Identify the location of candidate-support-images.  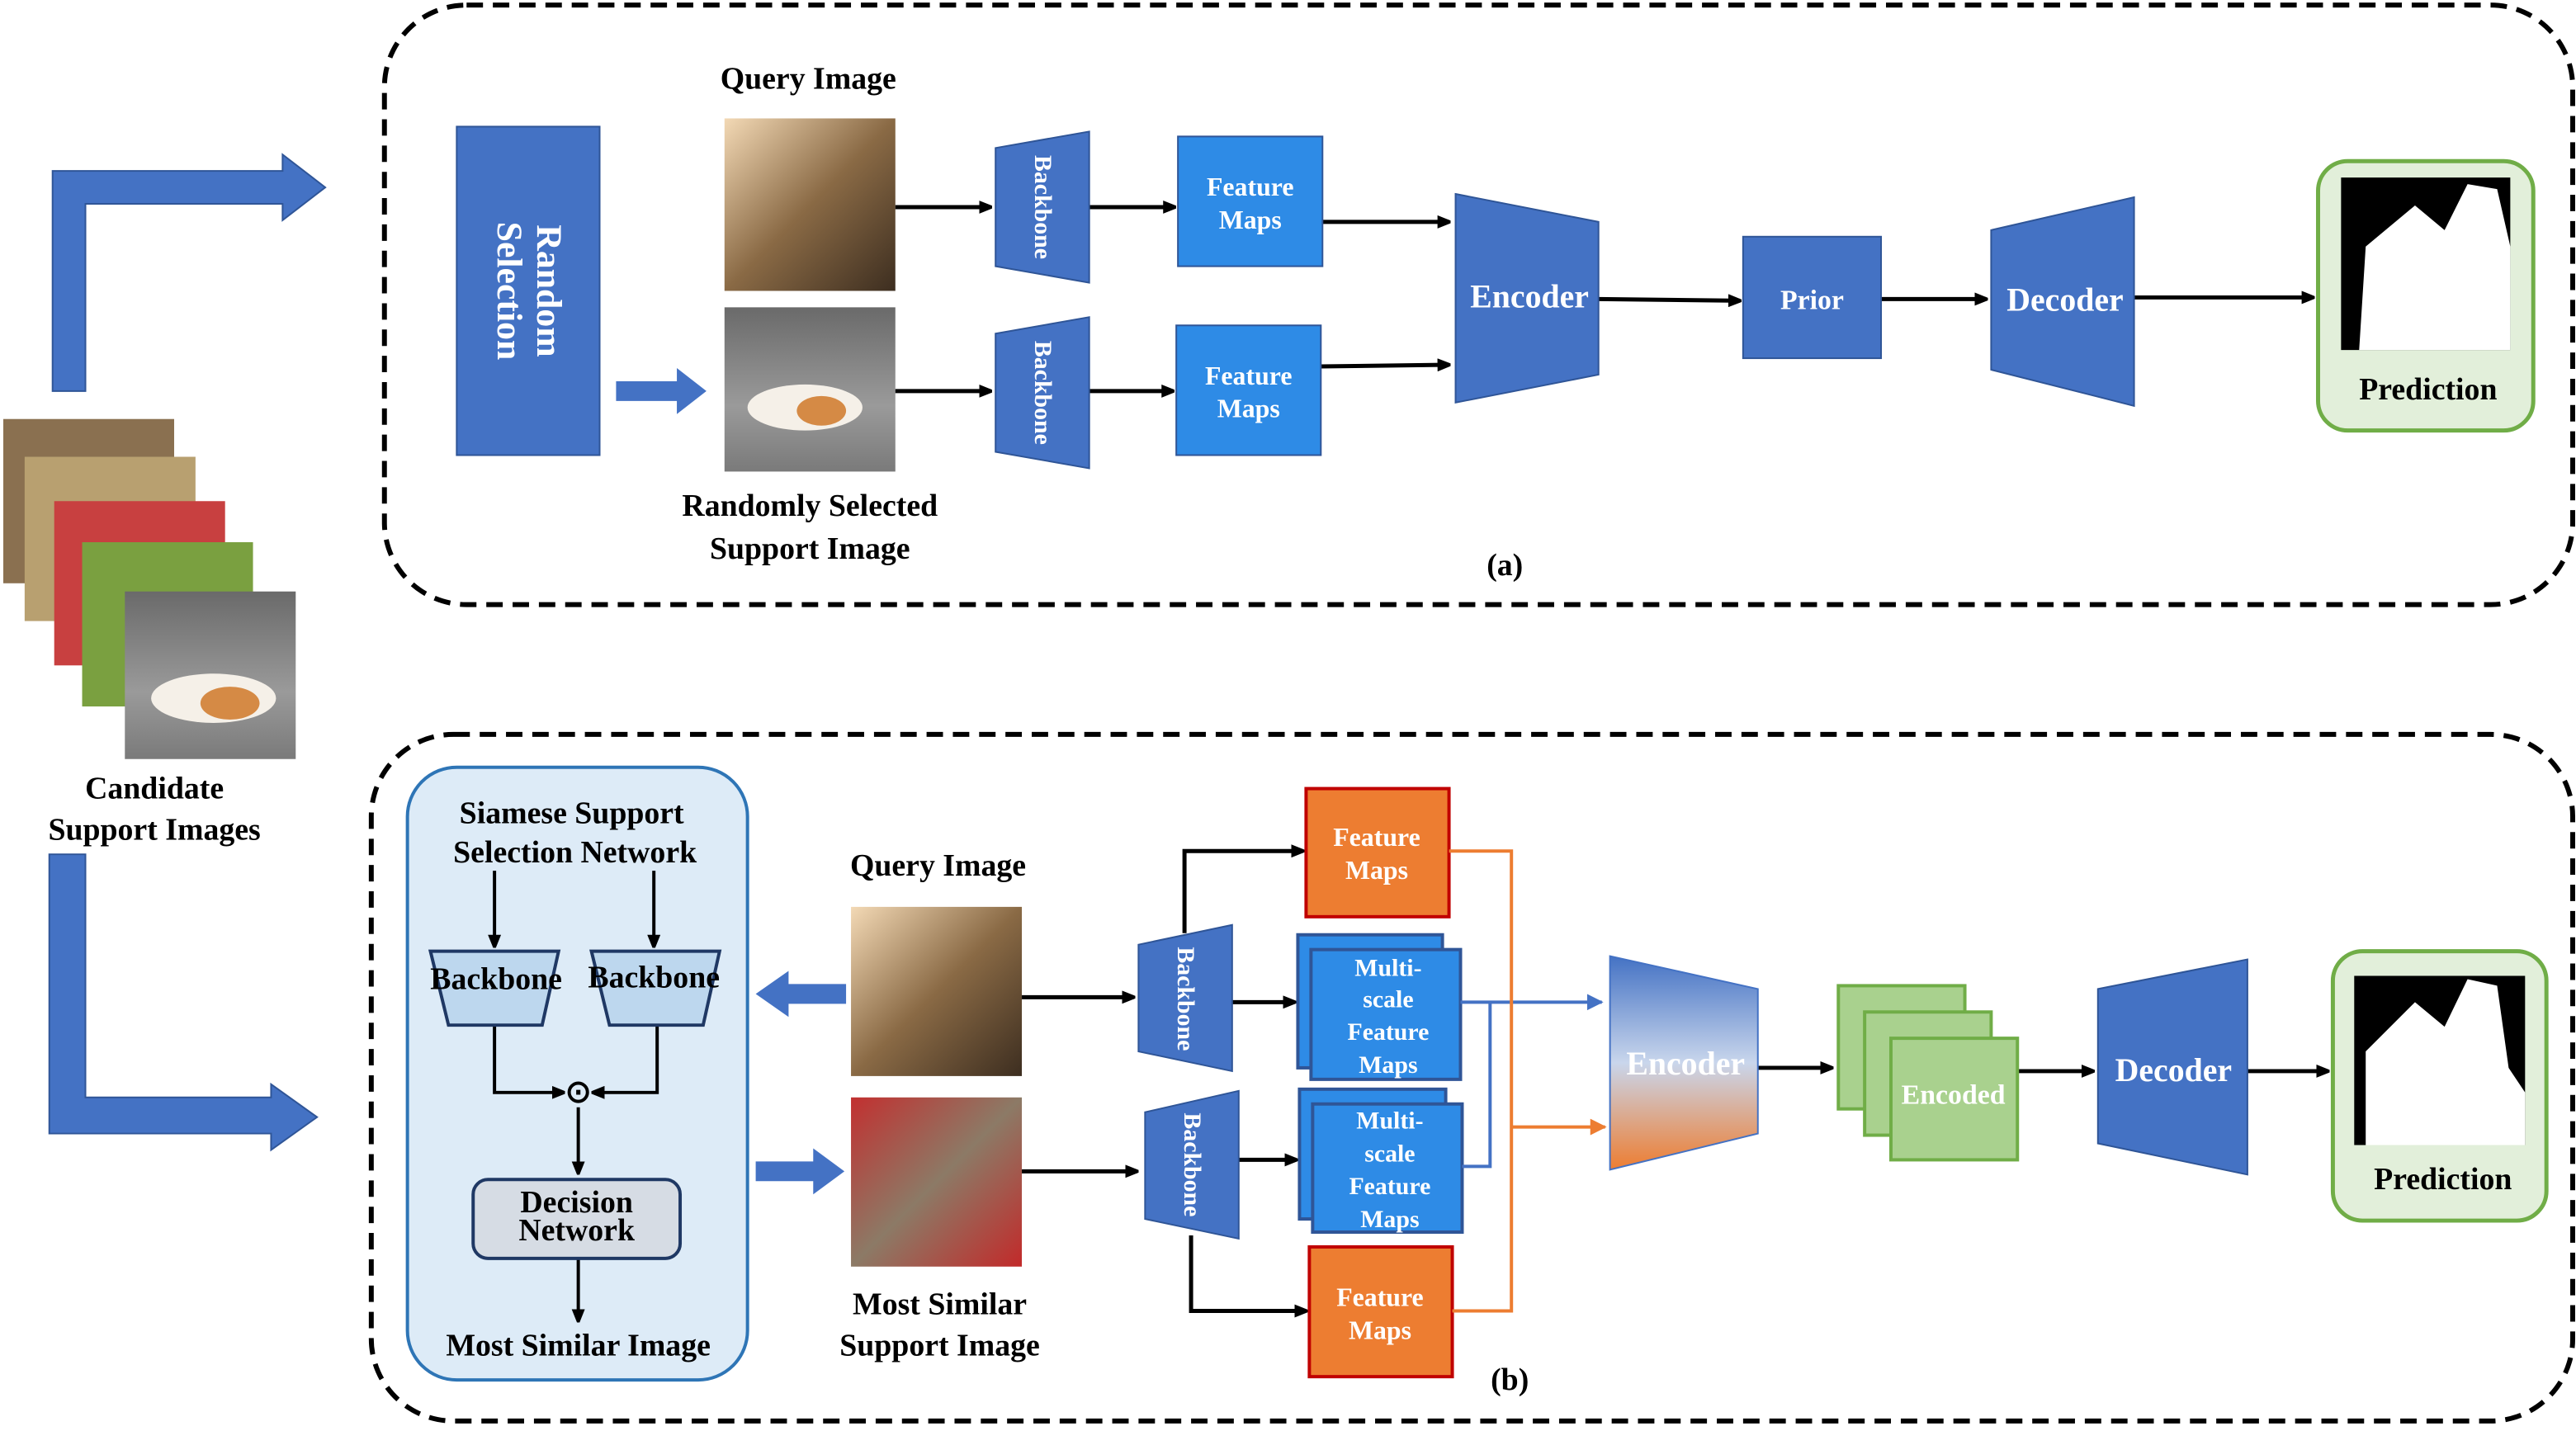
(149, 588).